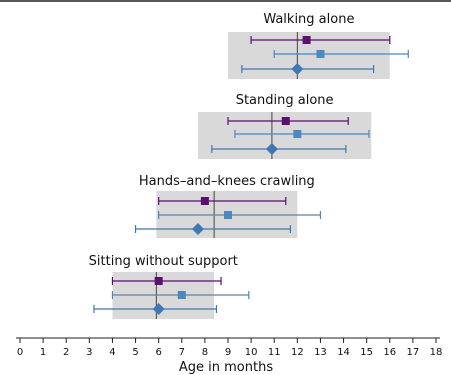  Describe the element at coordinates (205, 352) in the screenshot. I see `x-tick-label: 8` at that location.